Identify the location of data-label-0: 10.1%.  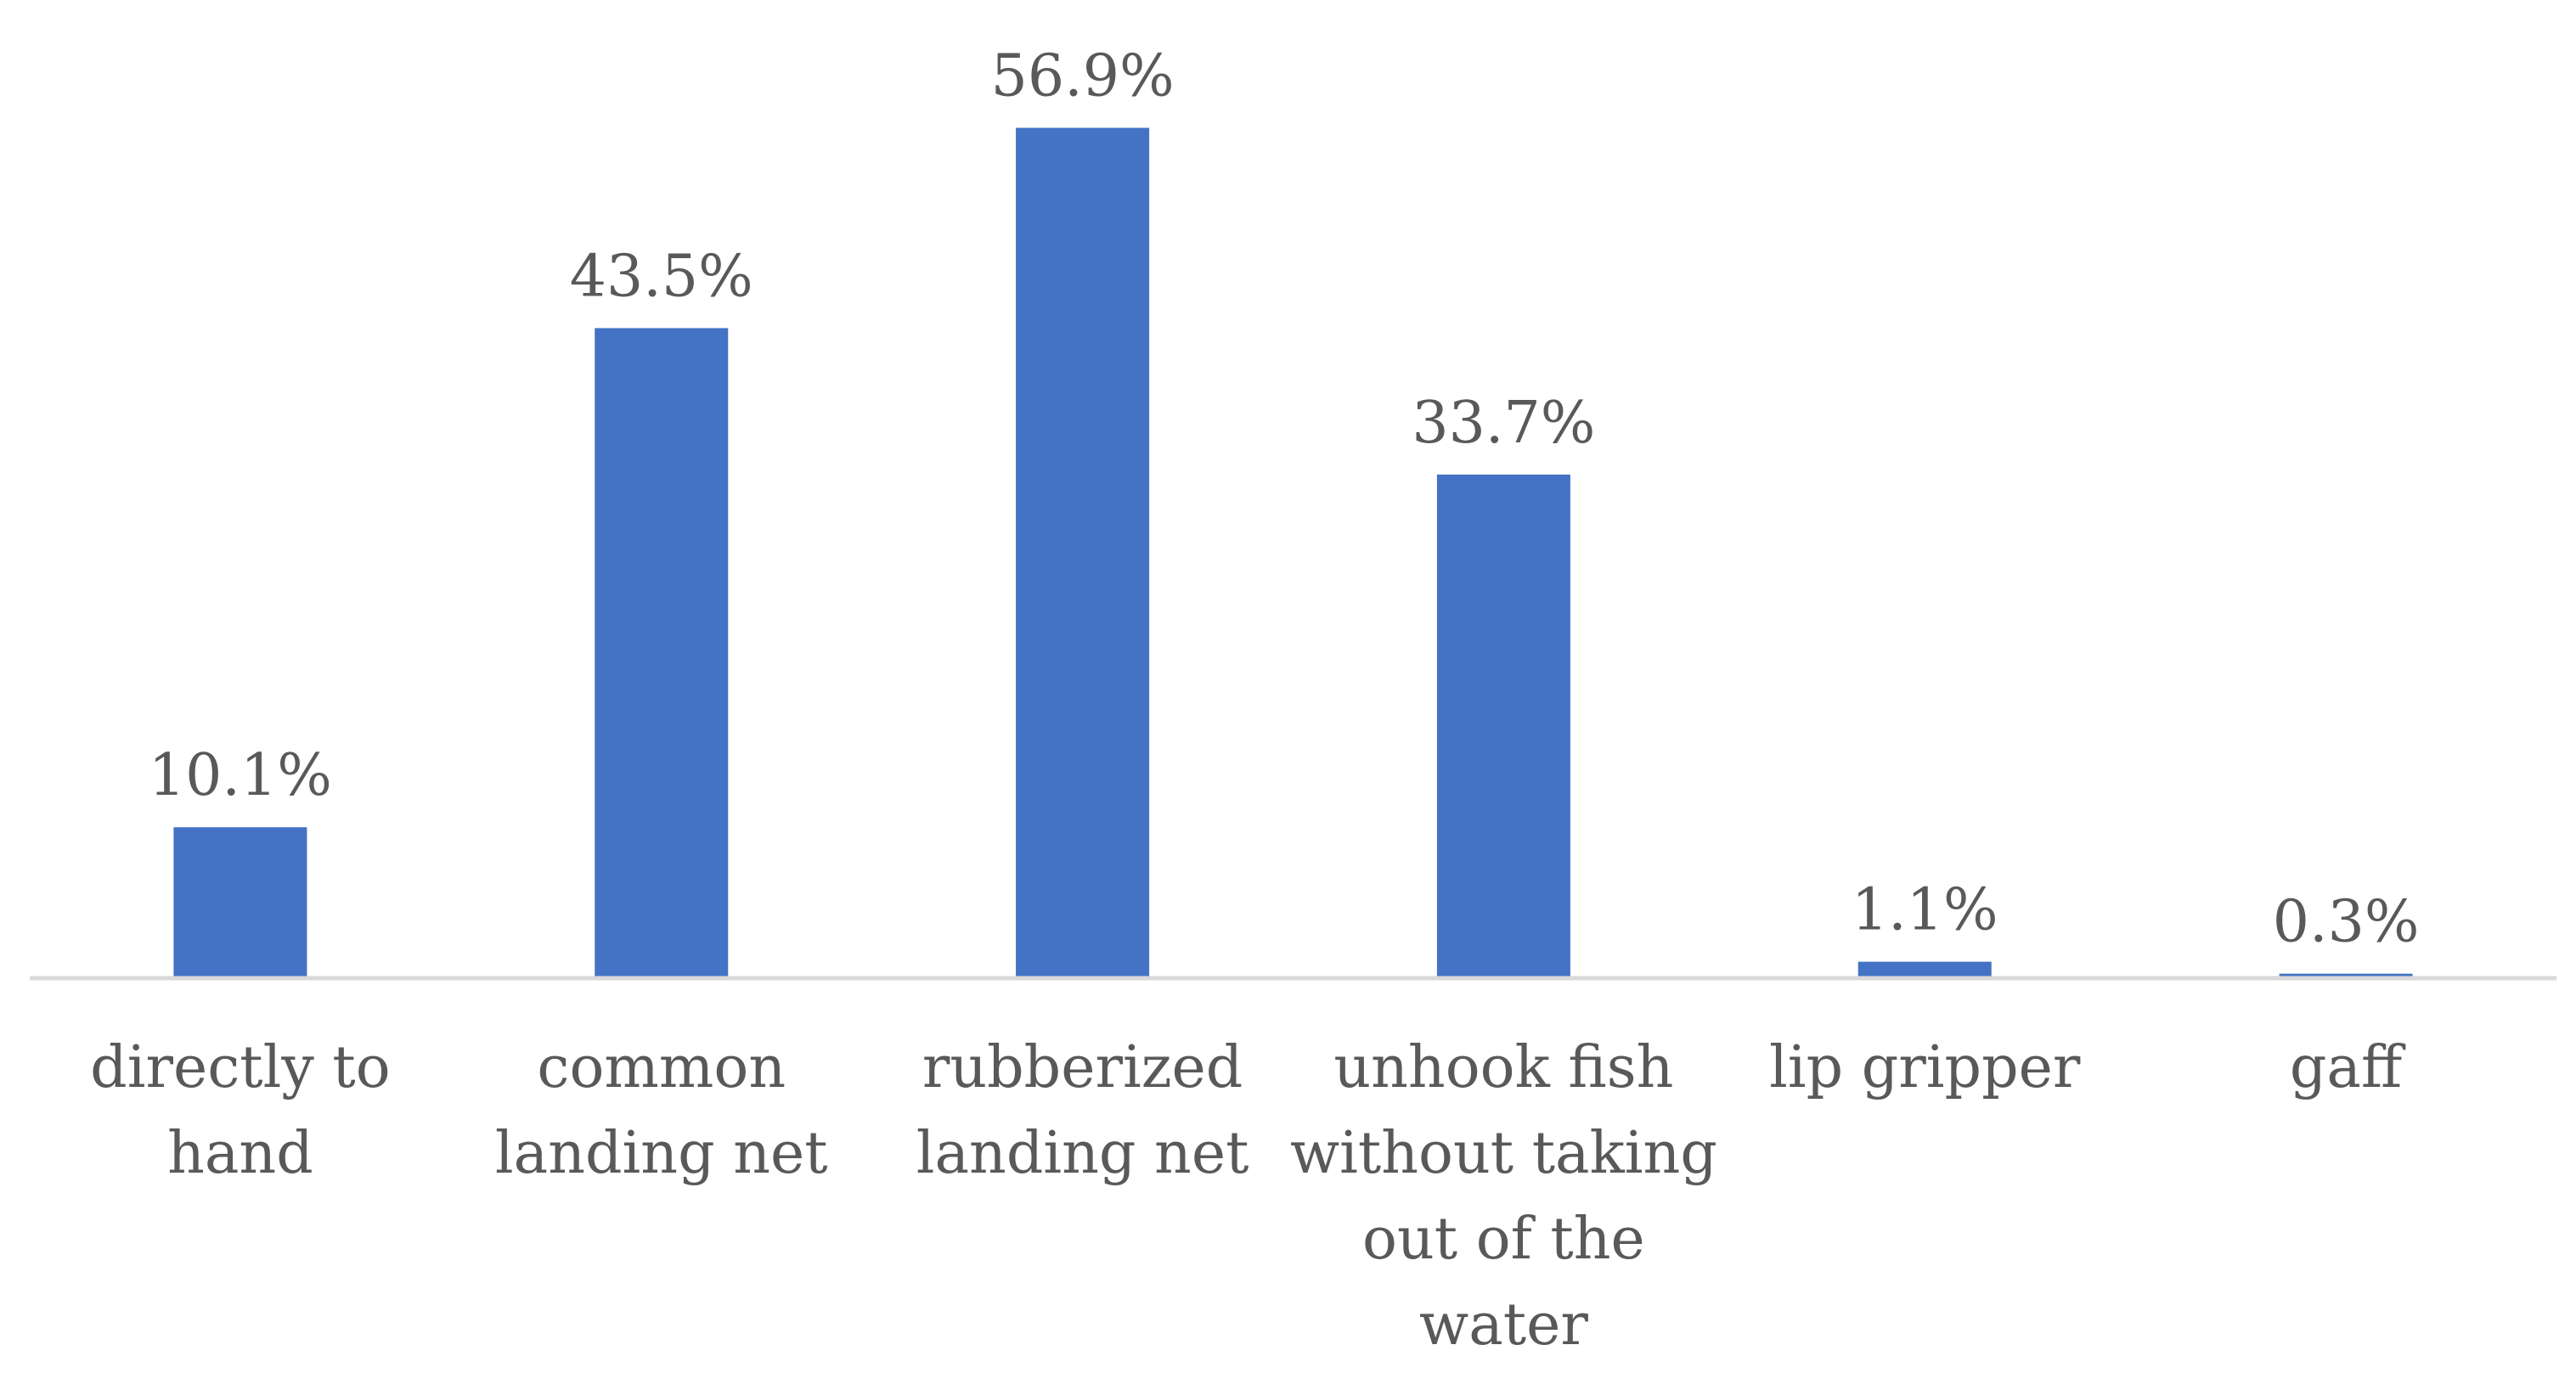
(240, 775).